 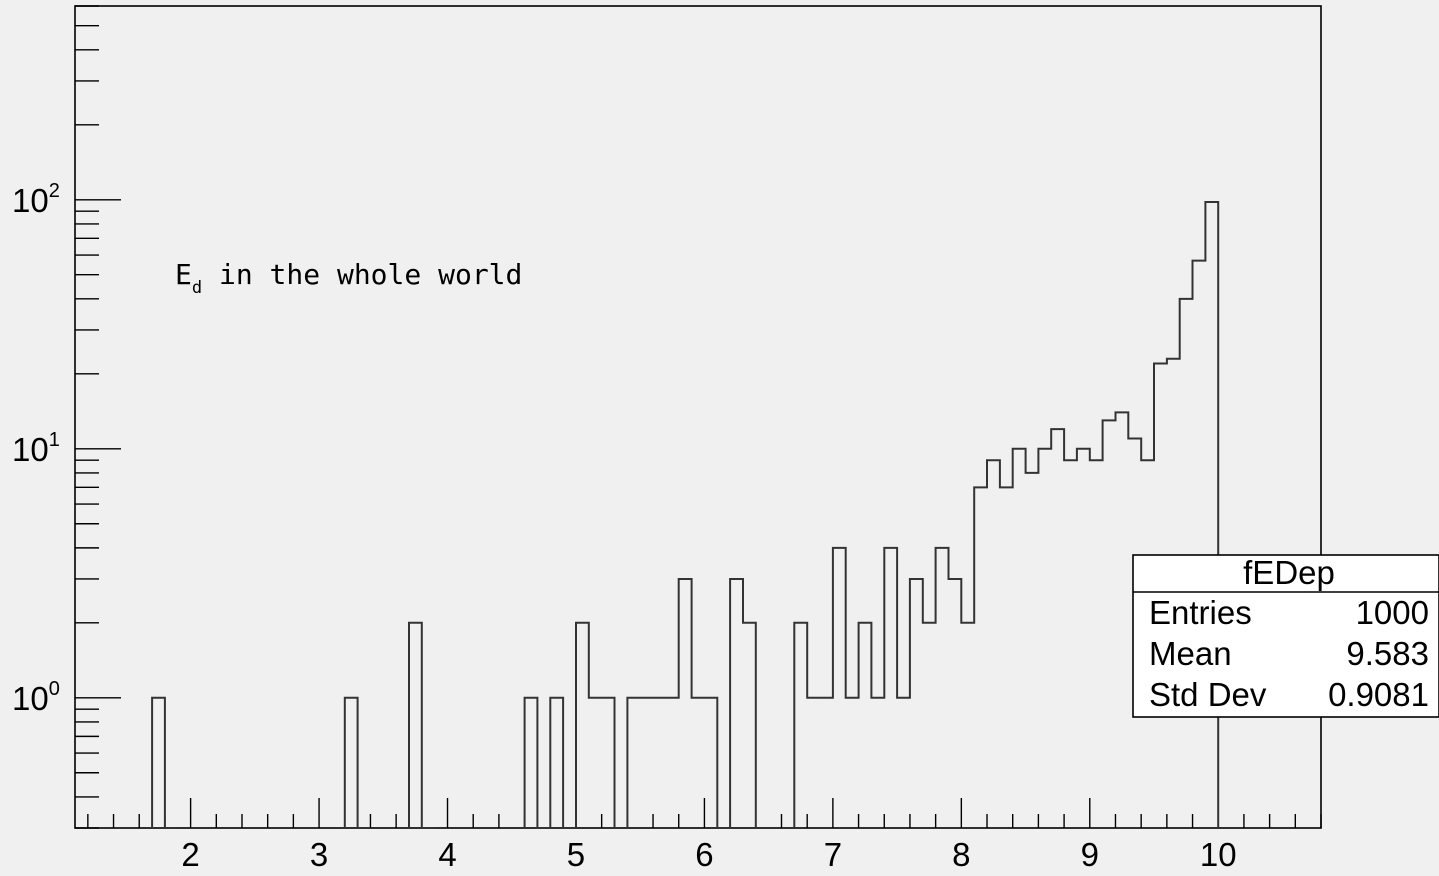 I want to click on annotation-main: E, so click(x=183, y=274).